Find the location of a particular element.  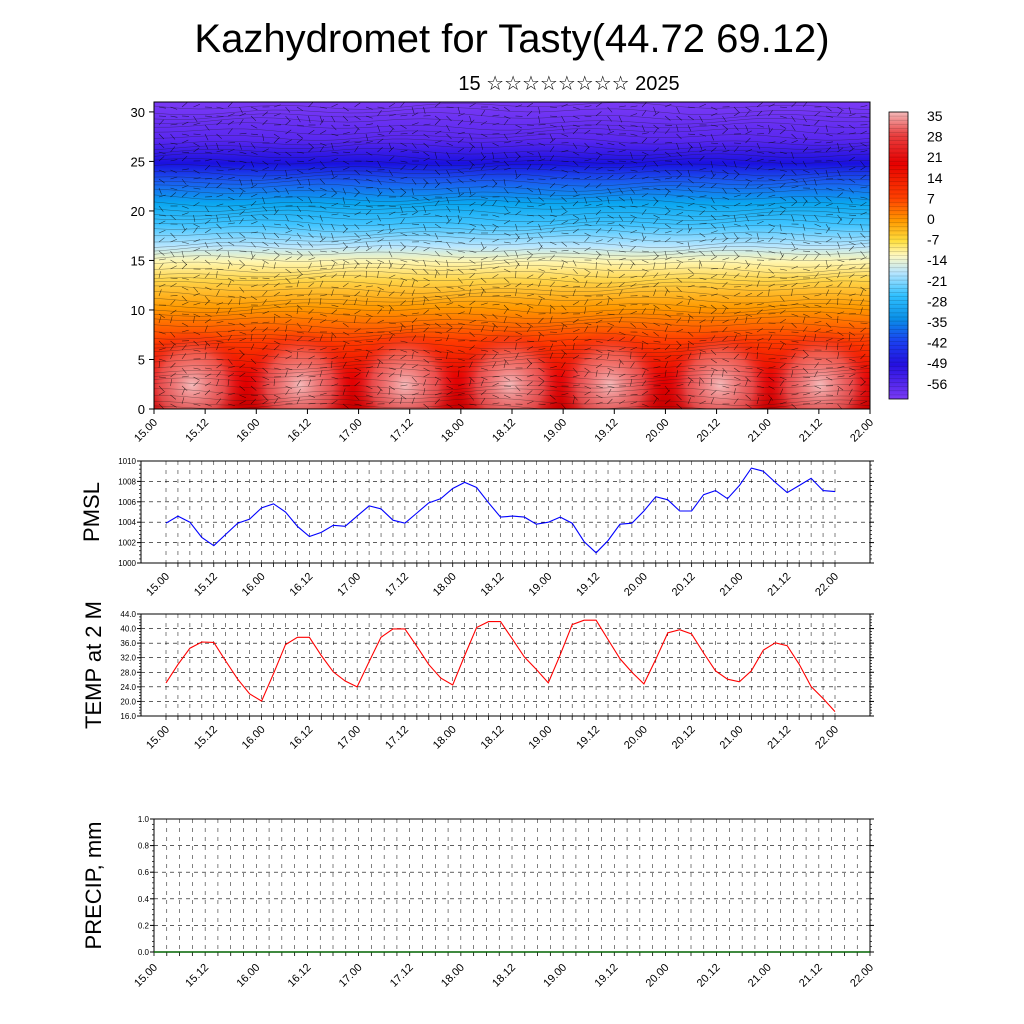

x-tick-label: 21.00 is located at coordinates (760, 976).